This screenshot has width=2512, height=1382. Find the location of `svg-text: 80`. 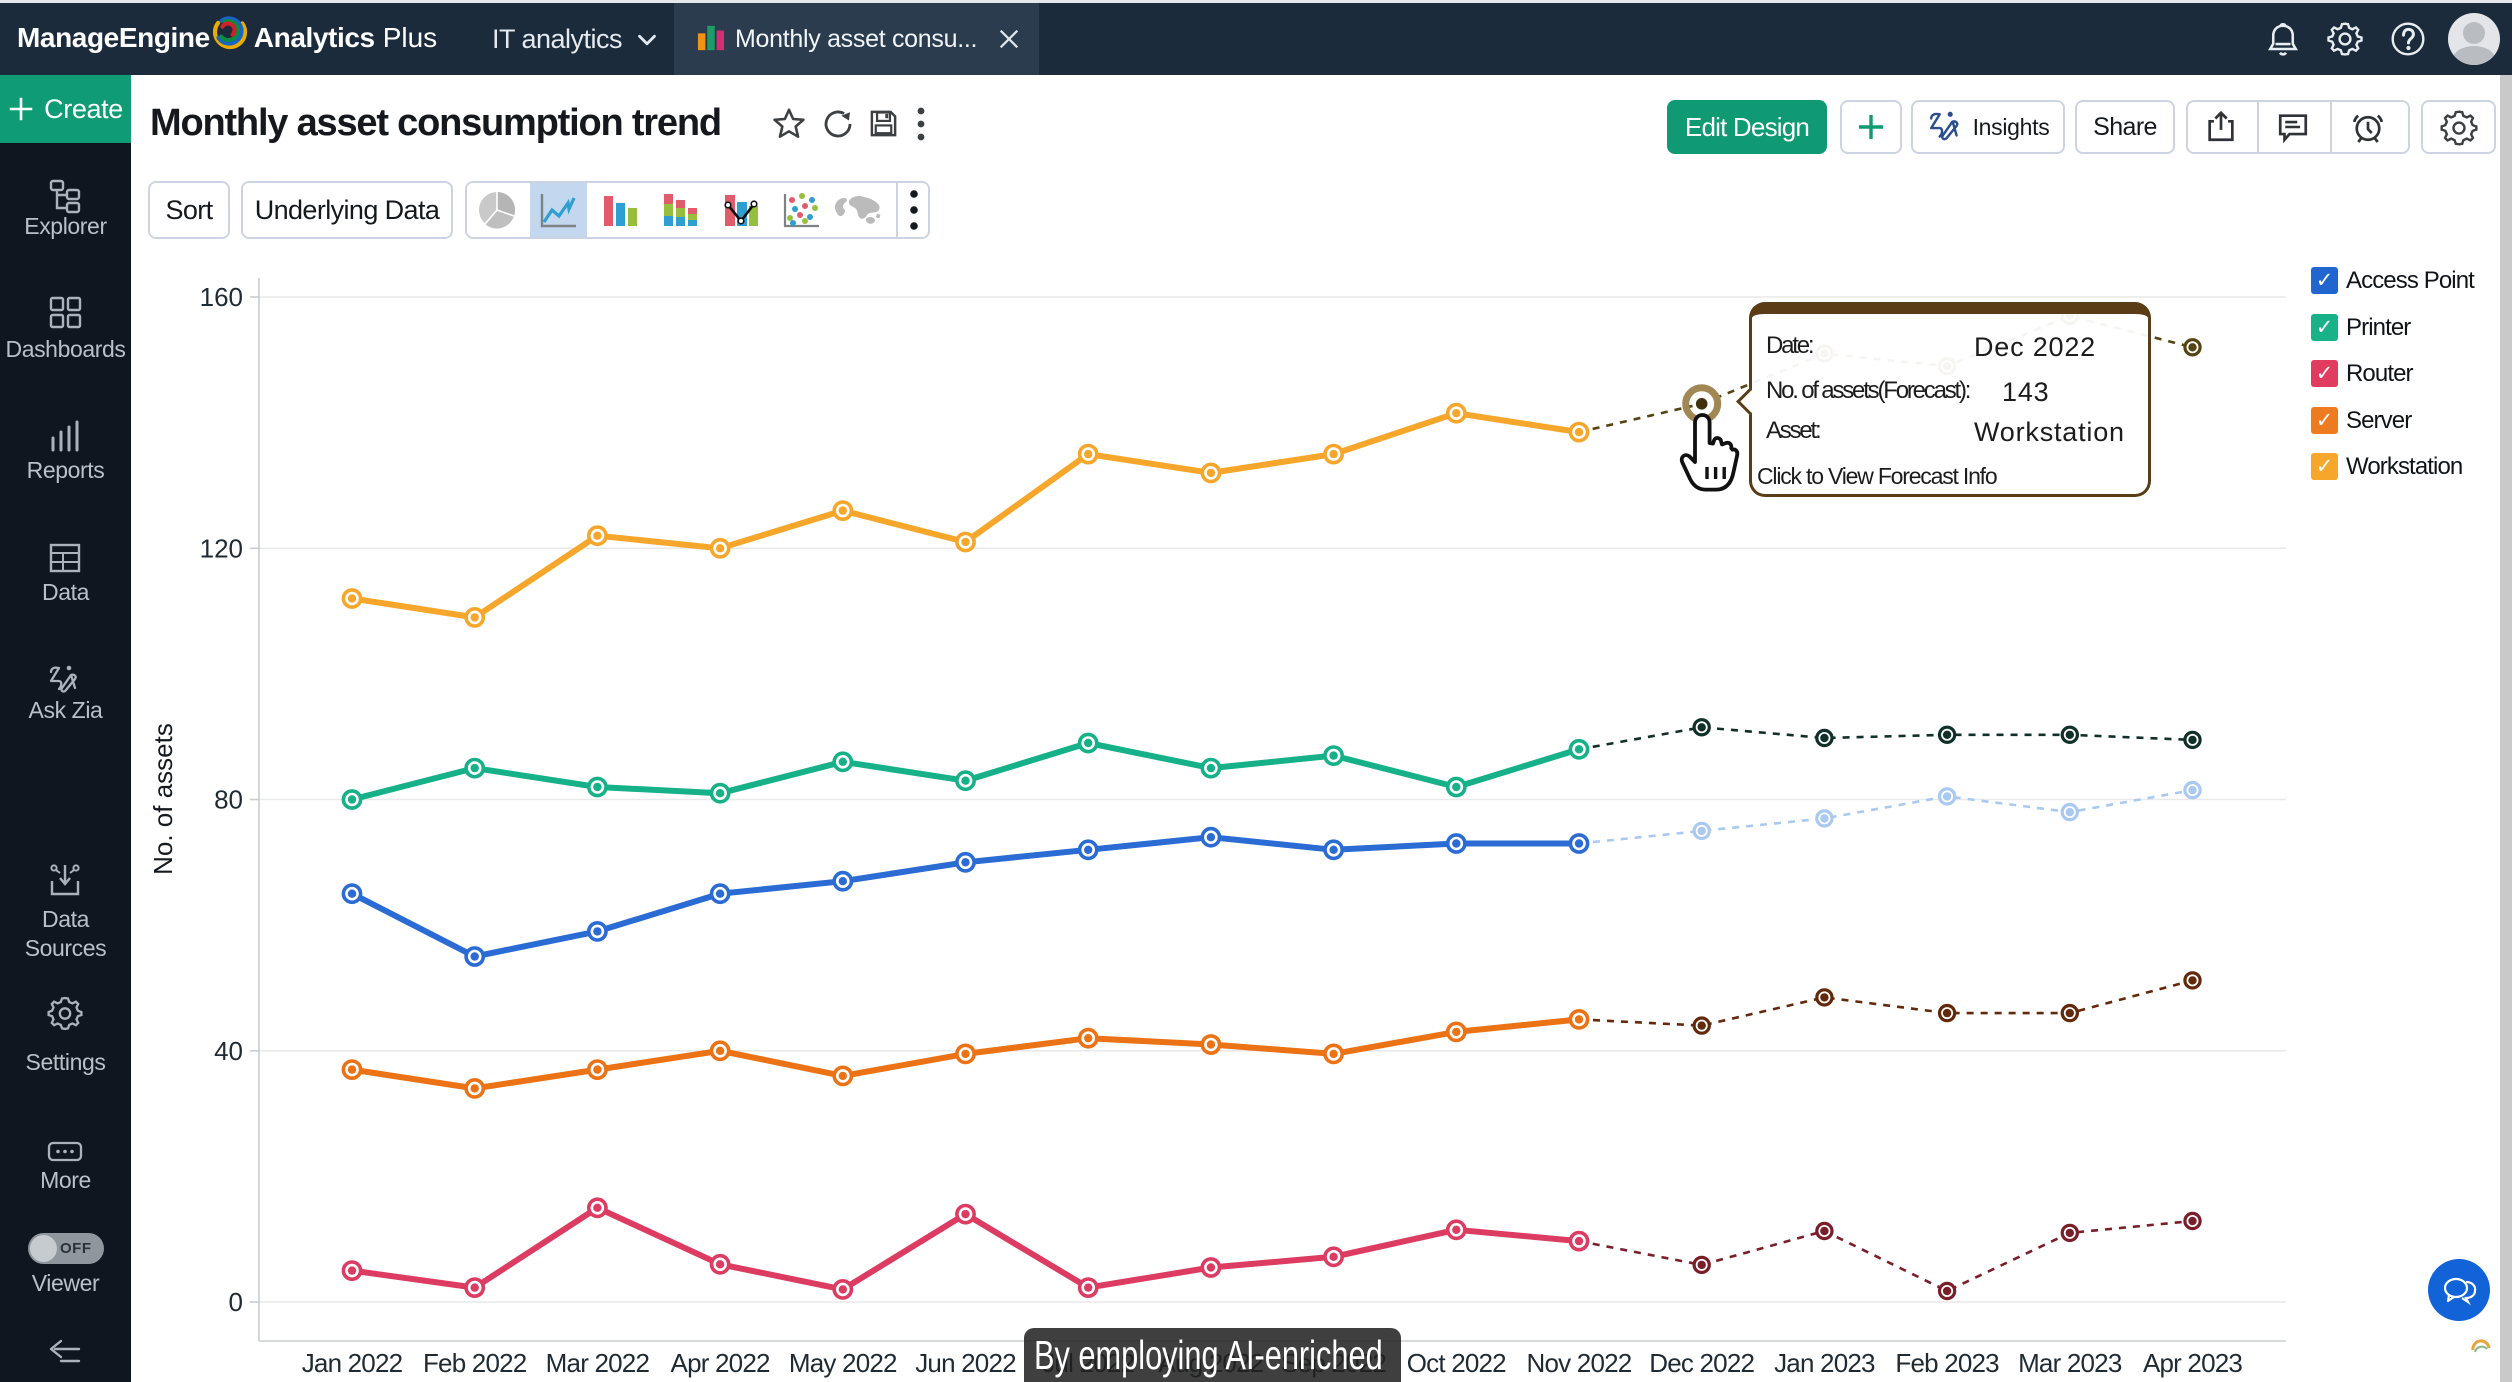

svg-text: 80 is located at coordinates (228, 800).